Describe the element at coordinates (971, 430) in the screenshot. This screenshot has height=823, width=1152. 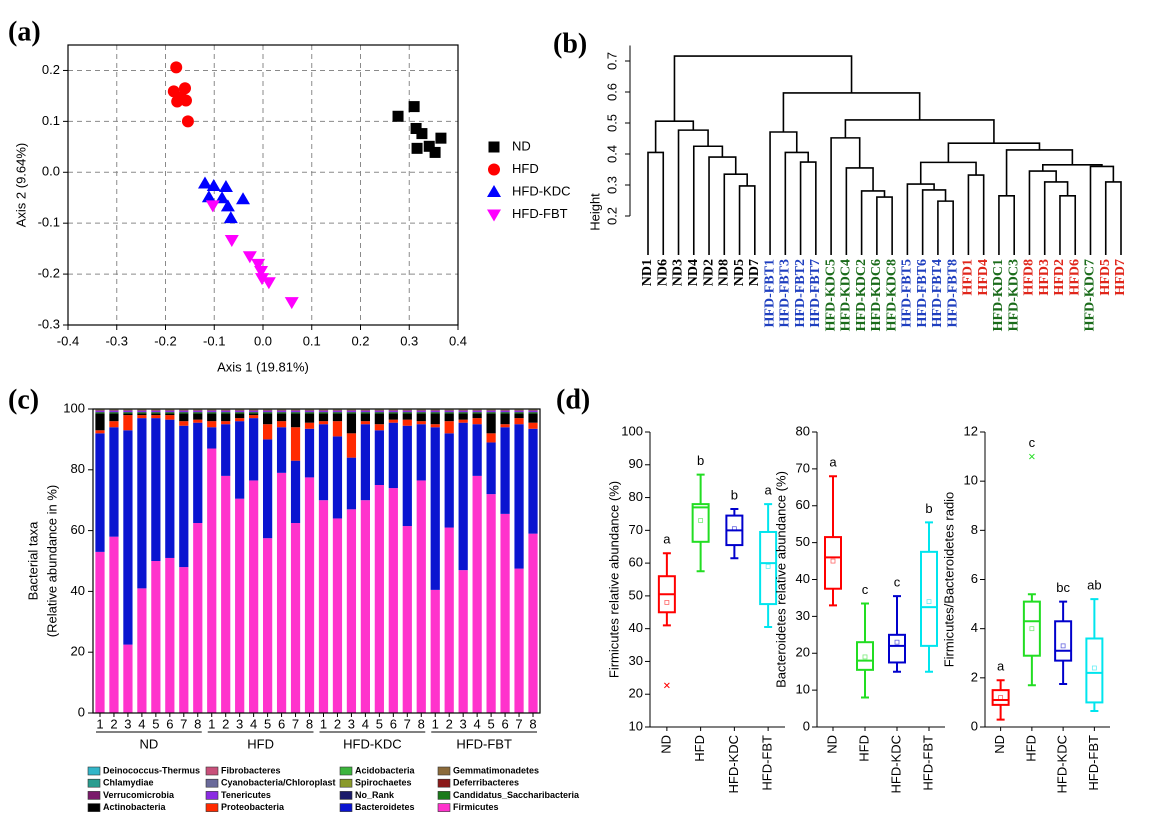
I see `y-tick-label: 12` at that location.